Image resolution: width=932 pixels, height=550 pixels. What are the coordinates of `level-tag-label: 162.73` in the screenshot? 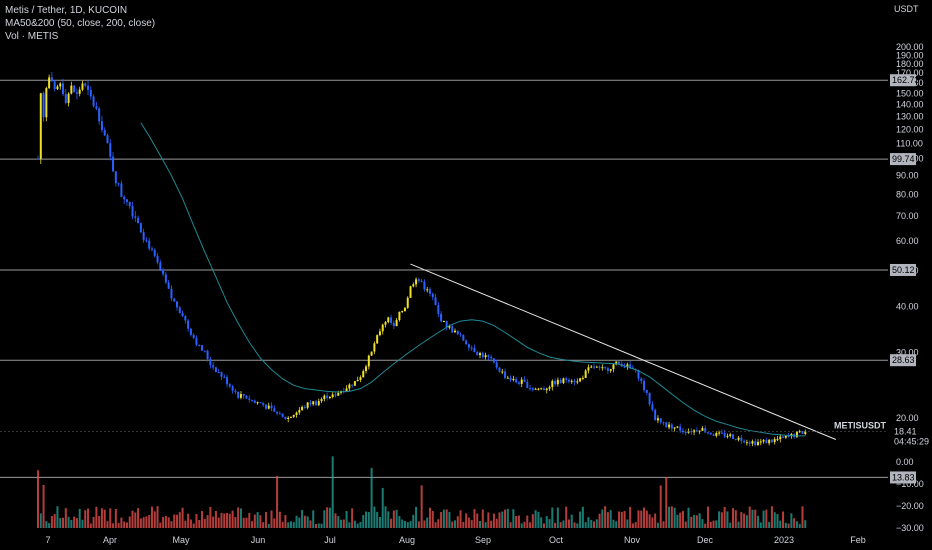 It's located at (906, 80).